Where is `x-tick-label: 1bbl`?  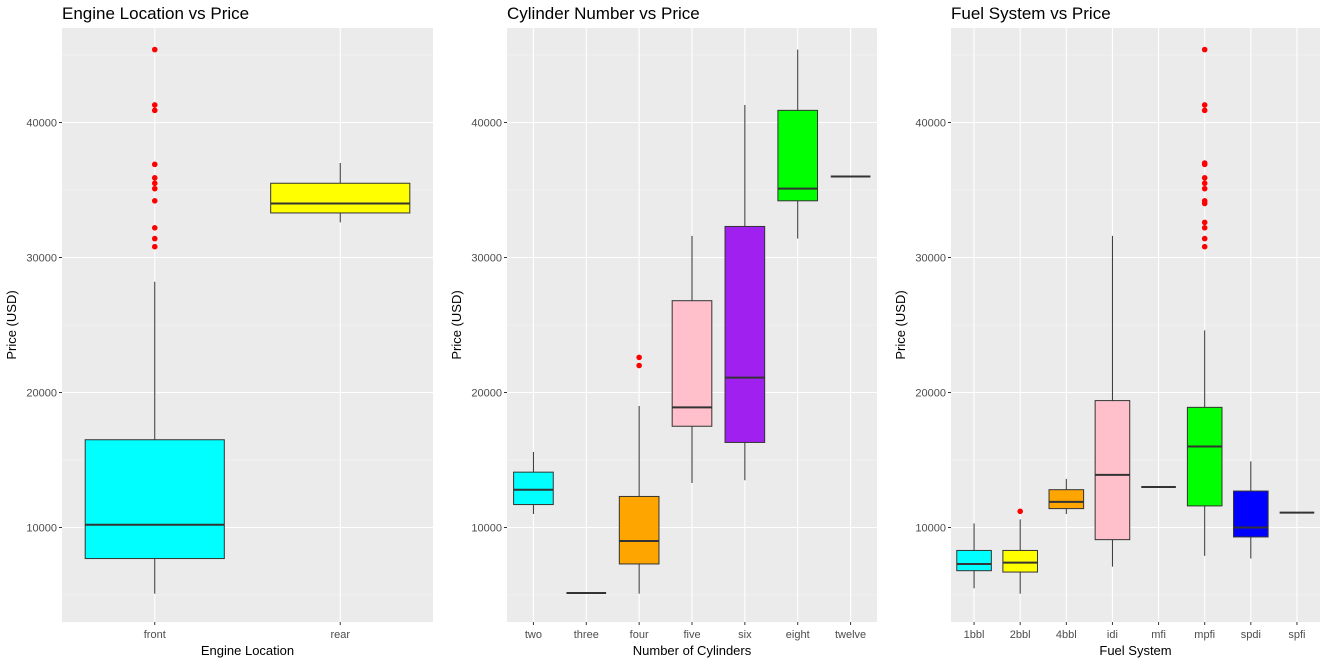 x-tick-label: 1bbl is located at coordinates (974, 635).